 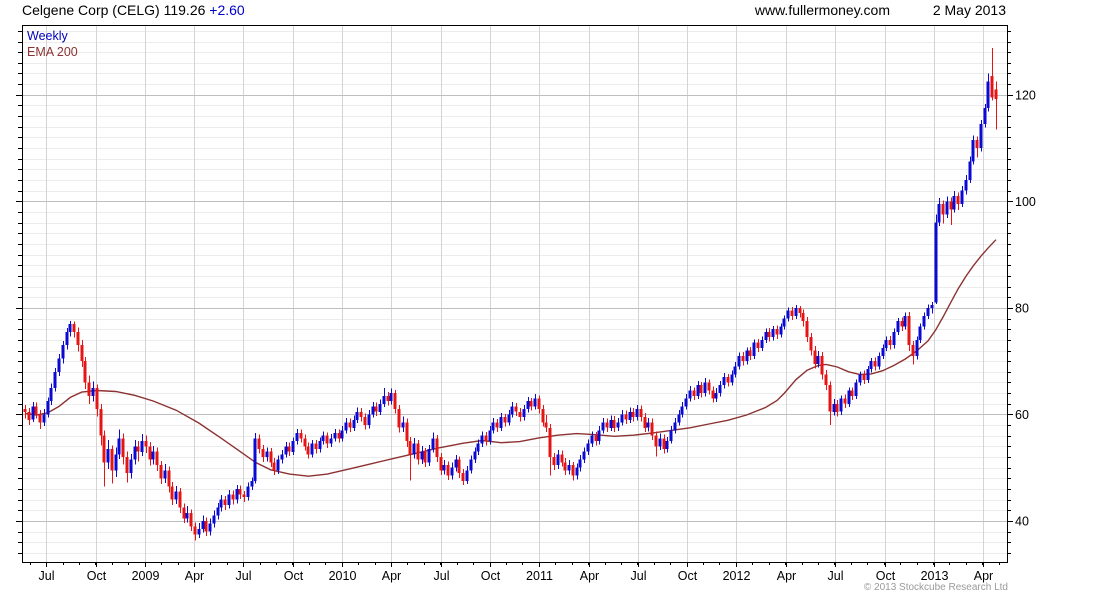 What do you see at coordinates (822, 10) in the screenshot?
I see `website-text: www.fullermoney.com` at bounding box center [822, 10].